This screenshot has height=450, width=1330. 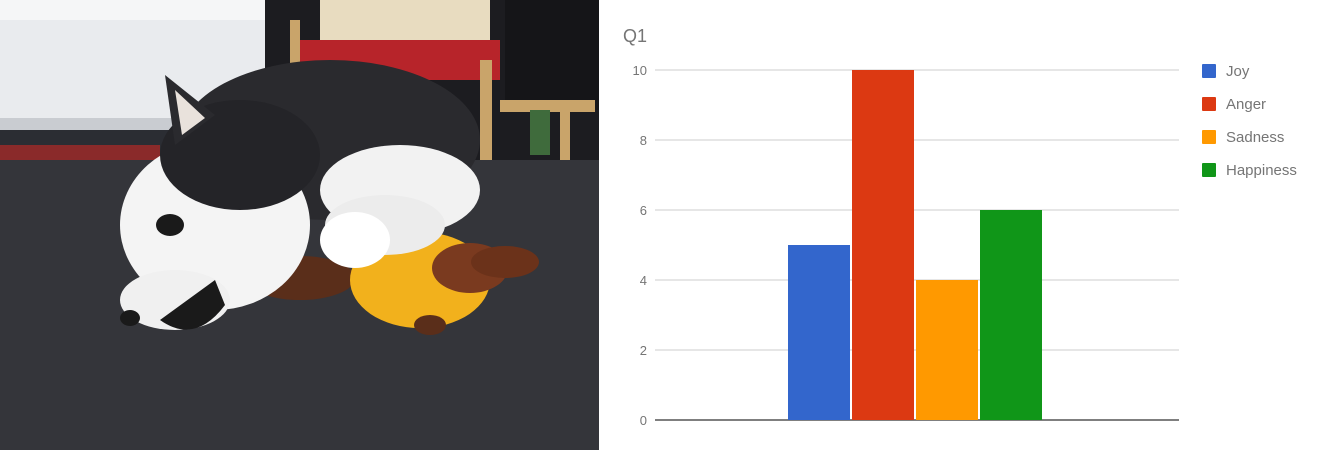 I want to click on chart-legend: Joy Anger Sadness Happiness, so click(x=1249, y=121).